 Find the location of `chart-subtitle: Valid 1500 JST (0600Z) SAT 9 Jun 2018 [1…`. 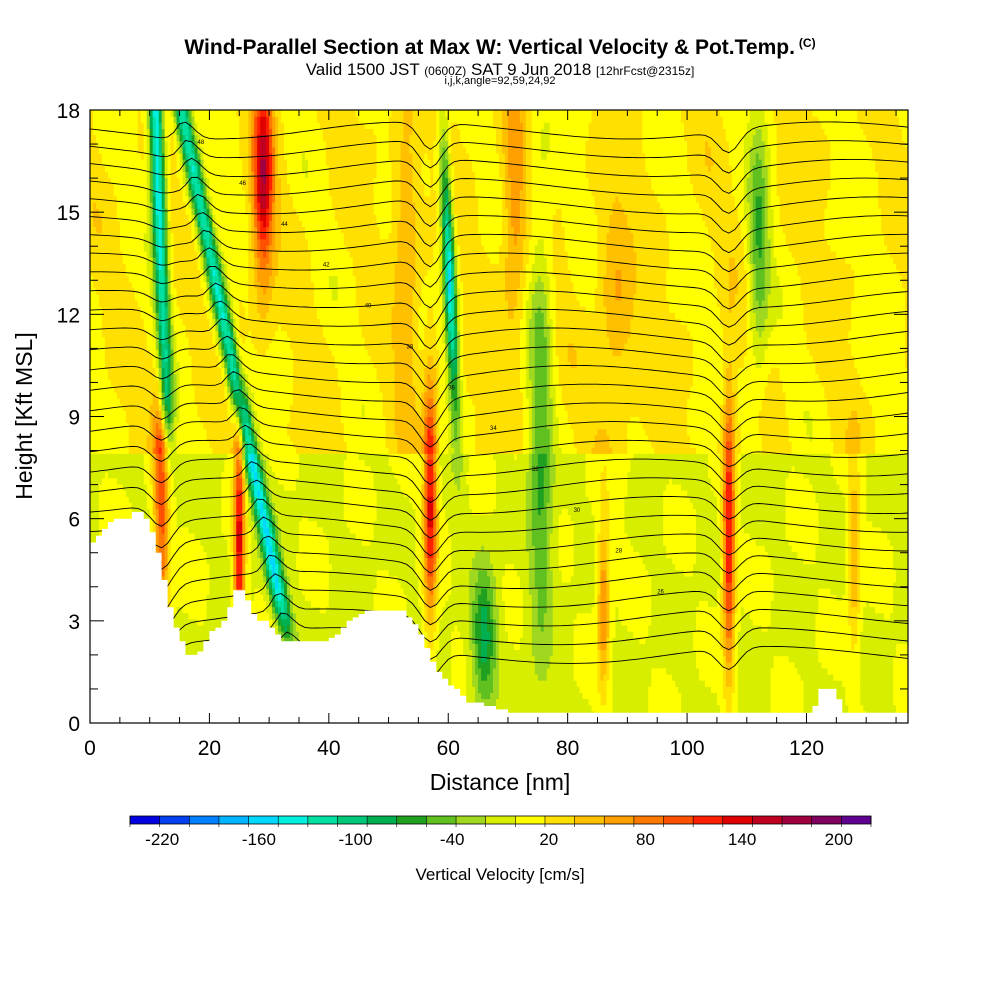

chart-subtitle: Valid 1500 JST (0600Z) SAT 9 Jun 2018 [1… is located at coordinates (500, 70).